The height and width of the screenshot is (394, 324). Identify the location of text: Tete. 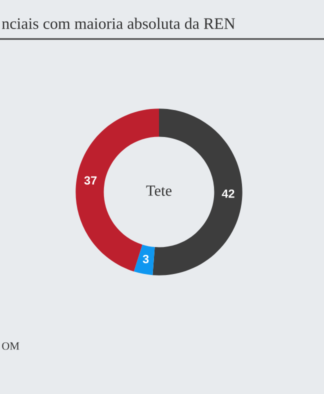
(159, 191).